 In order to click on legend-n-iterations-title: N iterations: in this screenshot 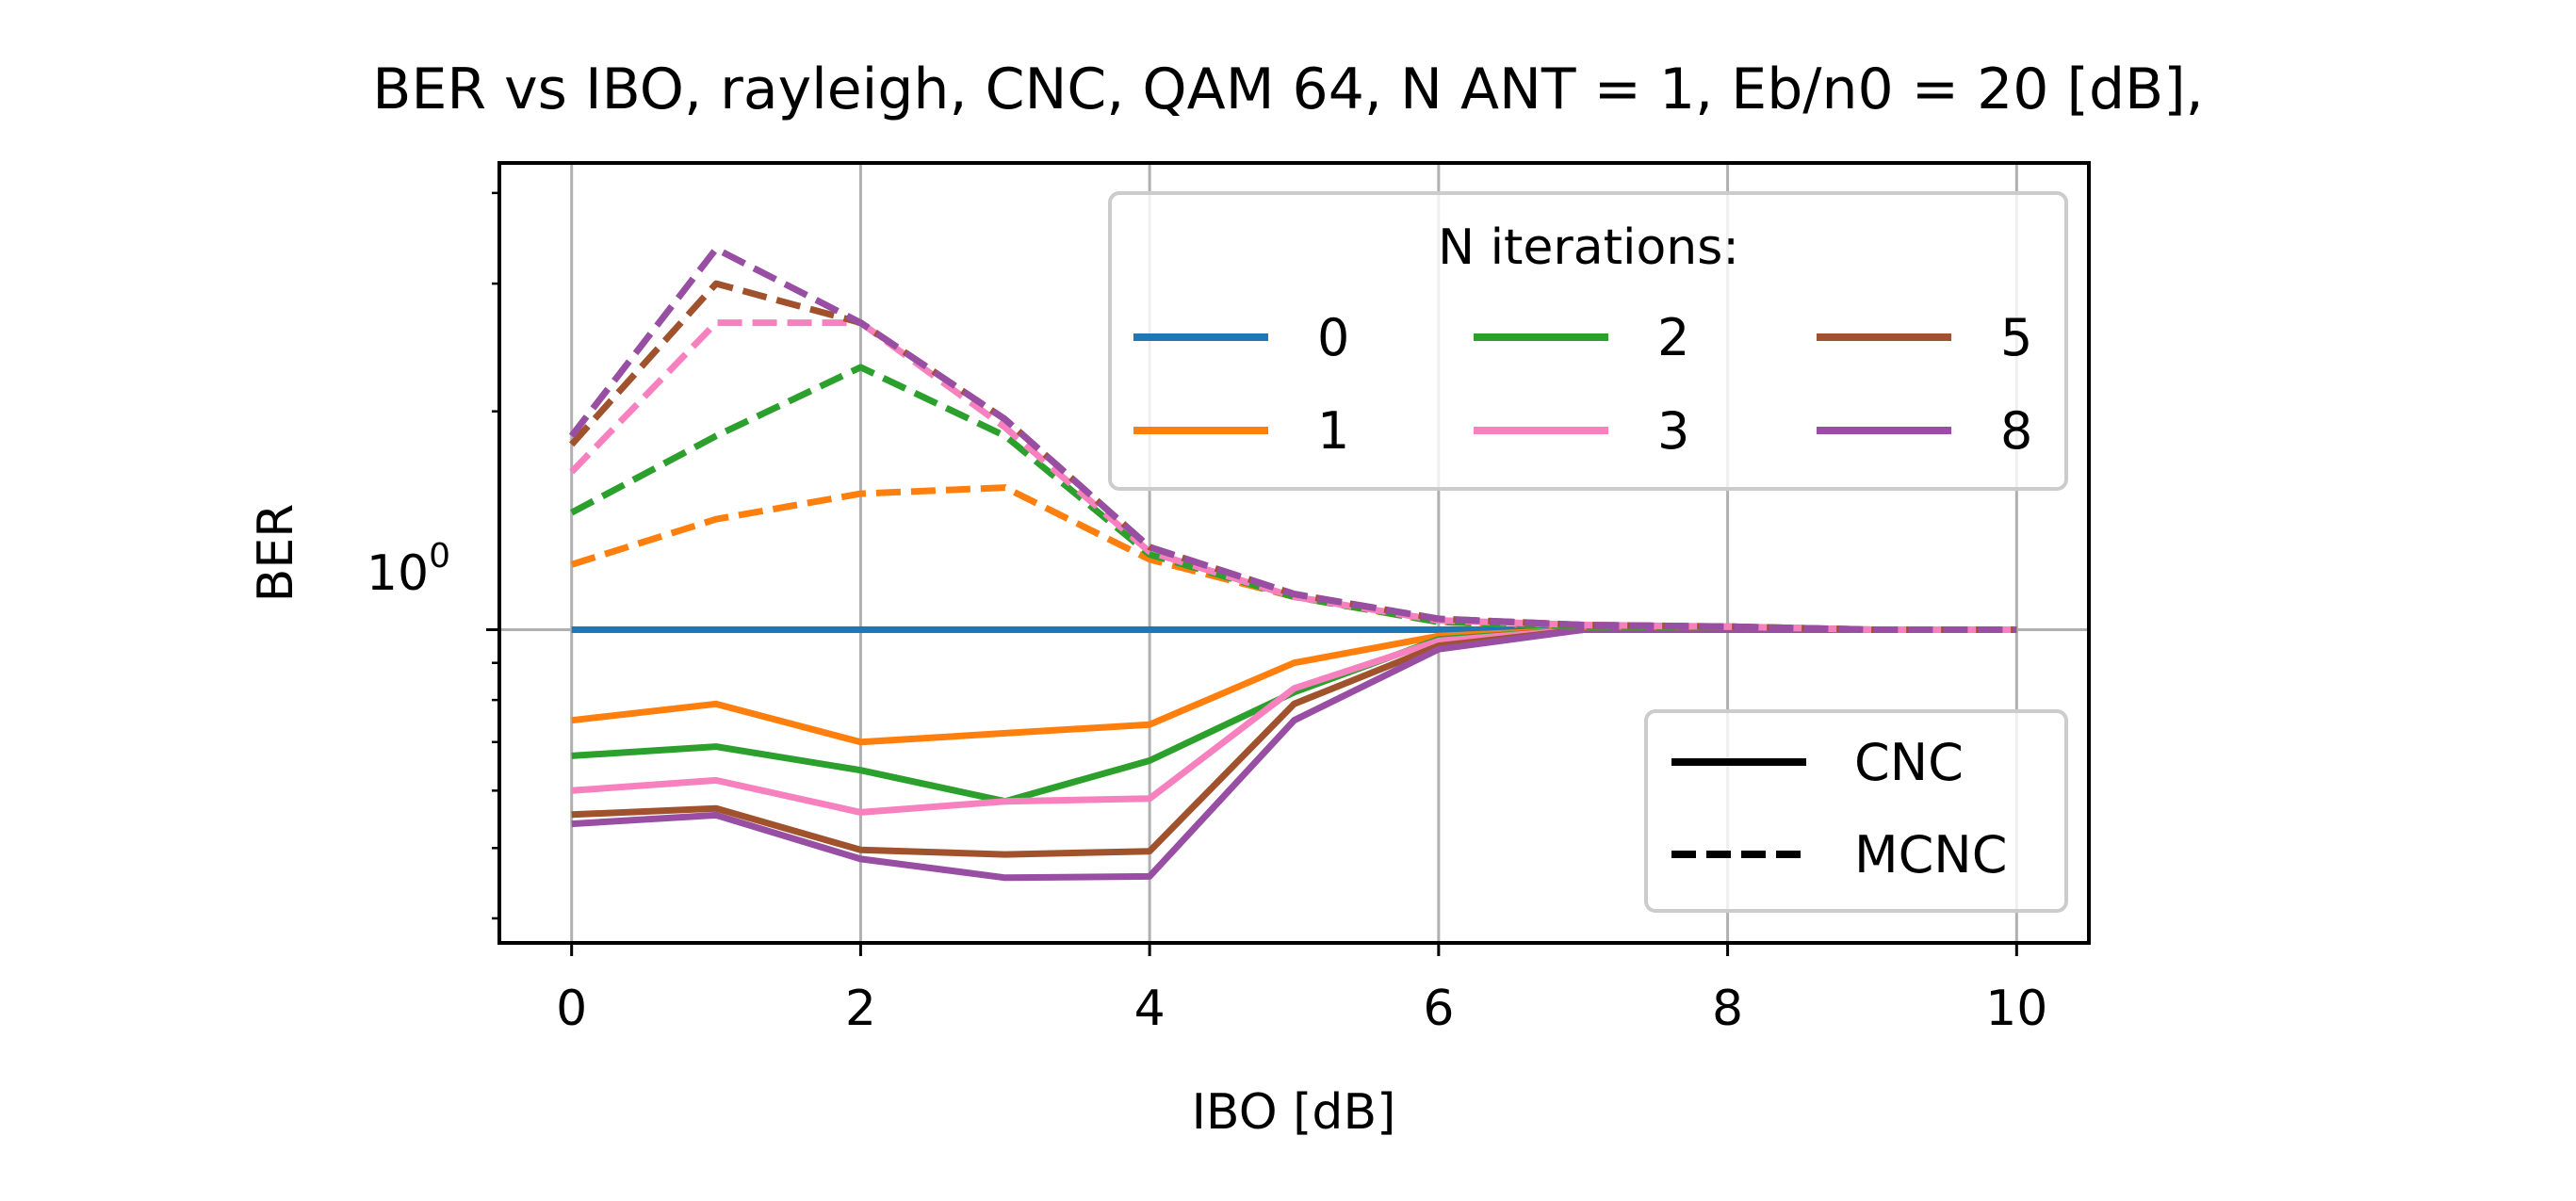, I will do `click(1588, 248)`.